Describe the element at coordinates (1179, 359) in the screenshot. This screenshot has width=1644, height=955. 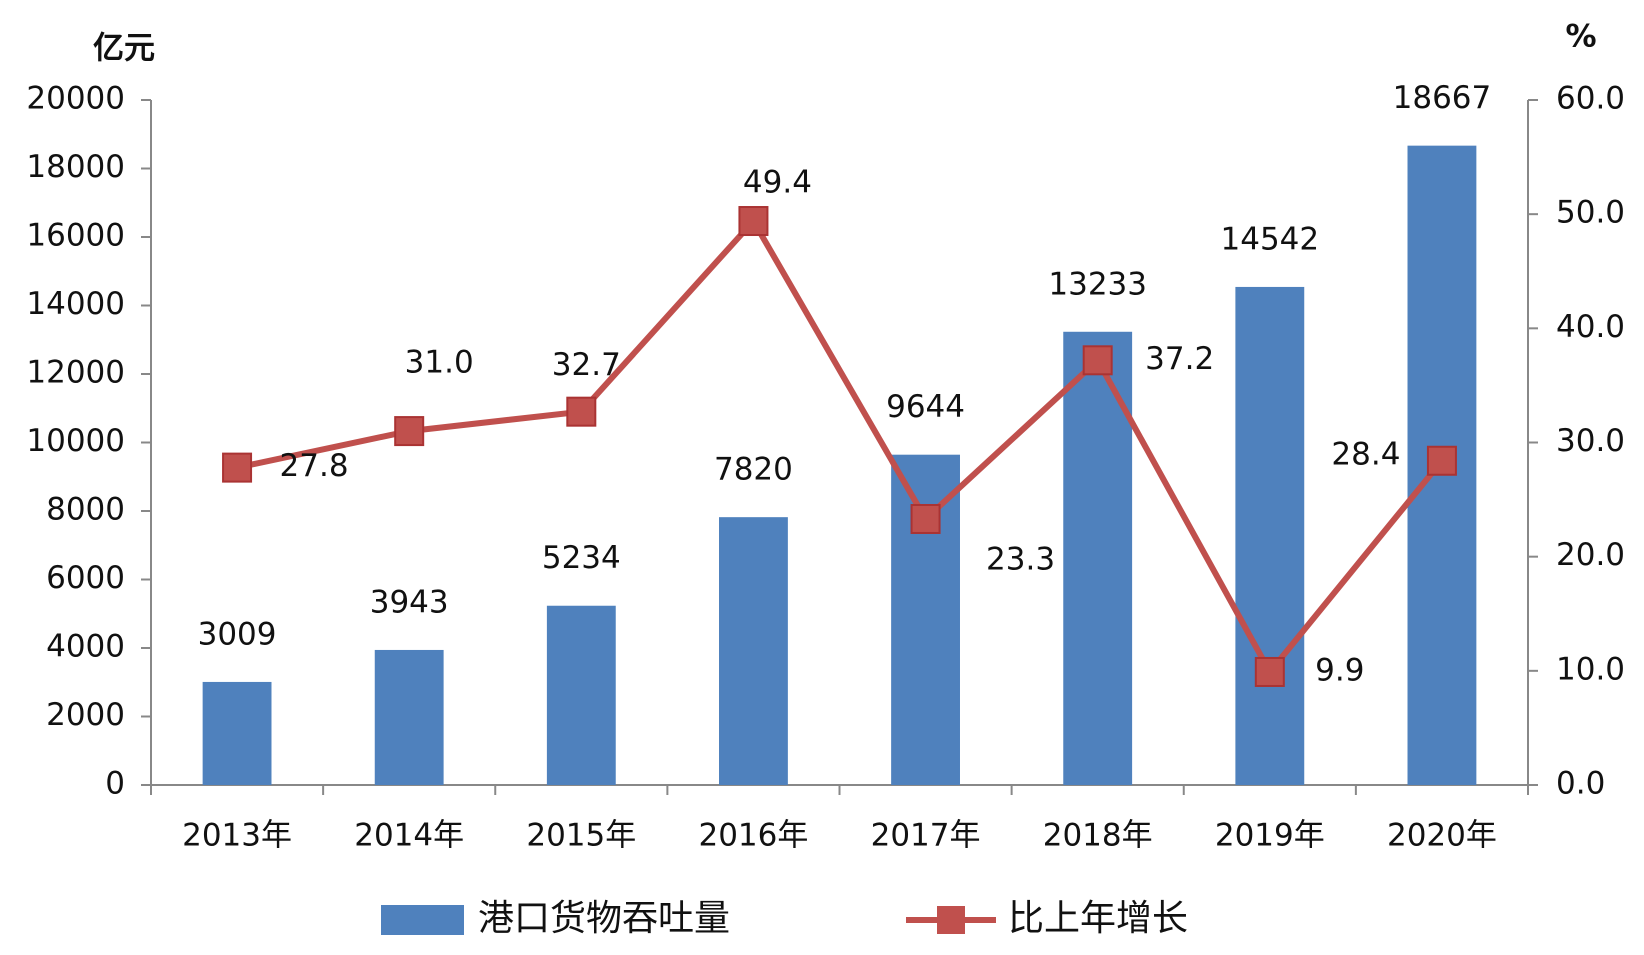
I see `line-value-label: 37.2` at that location.